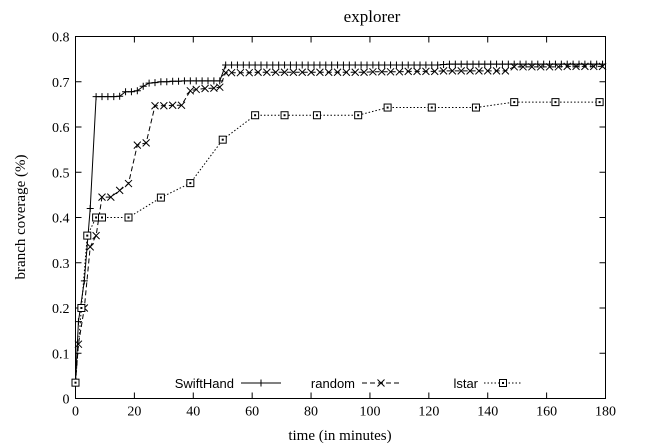  I want to click on legend-item-swifthand: SwiftHand, so click(228, 383).